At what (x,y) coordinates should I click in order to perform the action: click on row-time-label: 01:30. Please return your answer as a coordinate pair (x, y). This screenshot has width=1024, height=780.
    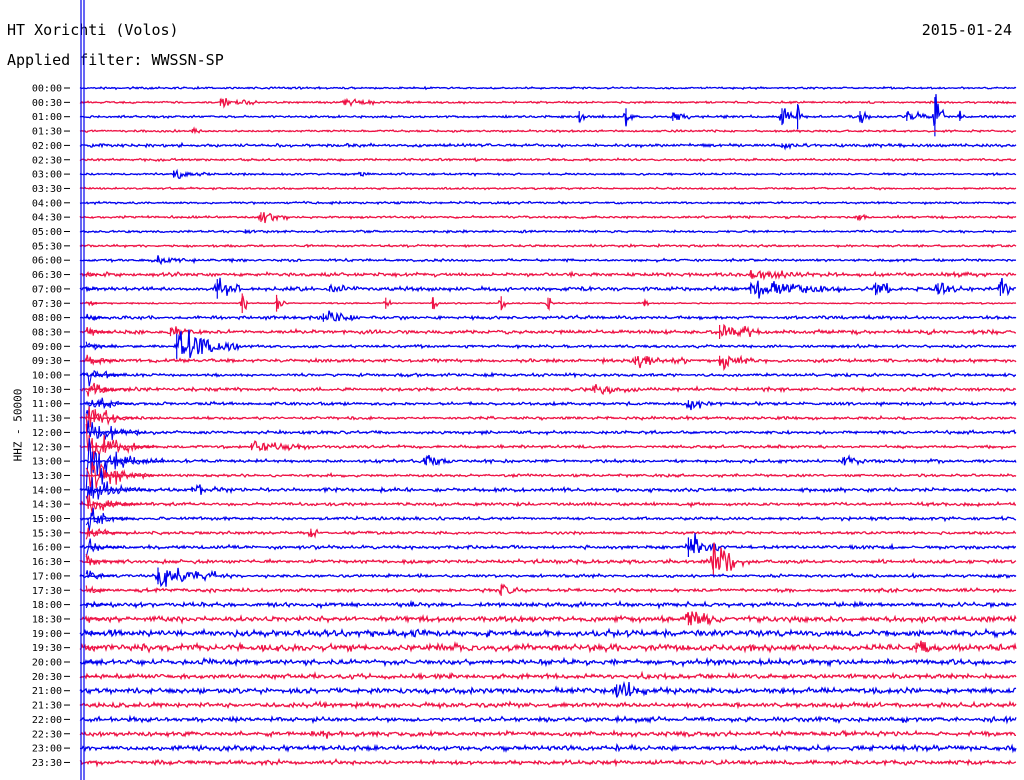
    Looking at the image, I should click on (47, 132).